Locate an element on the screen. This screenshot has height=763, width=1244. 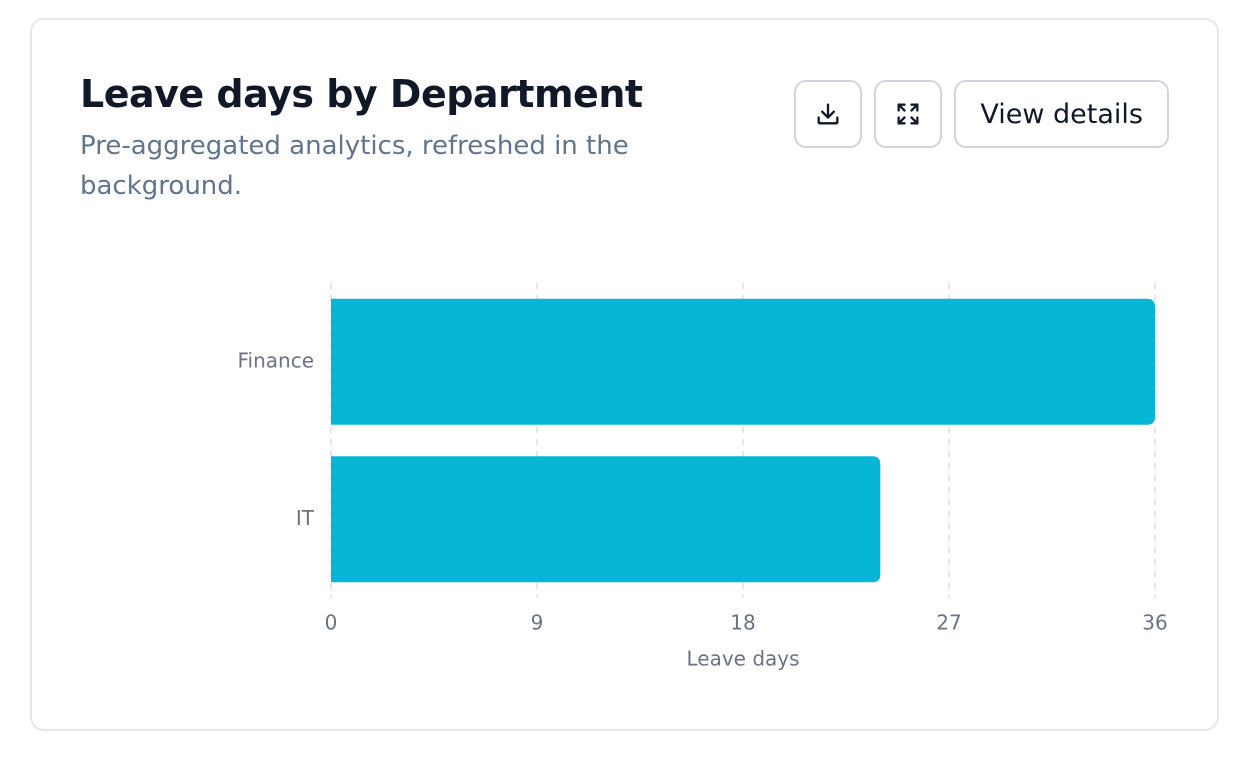
bar-finance is located at coordinates (743, 361).